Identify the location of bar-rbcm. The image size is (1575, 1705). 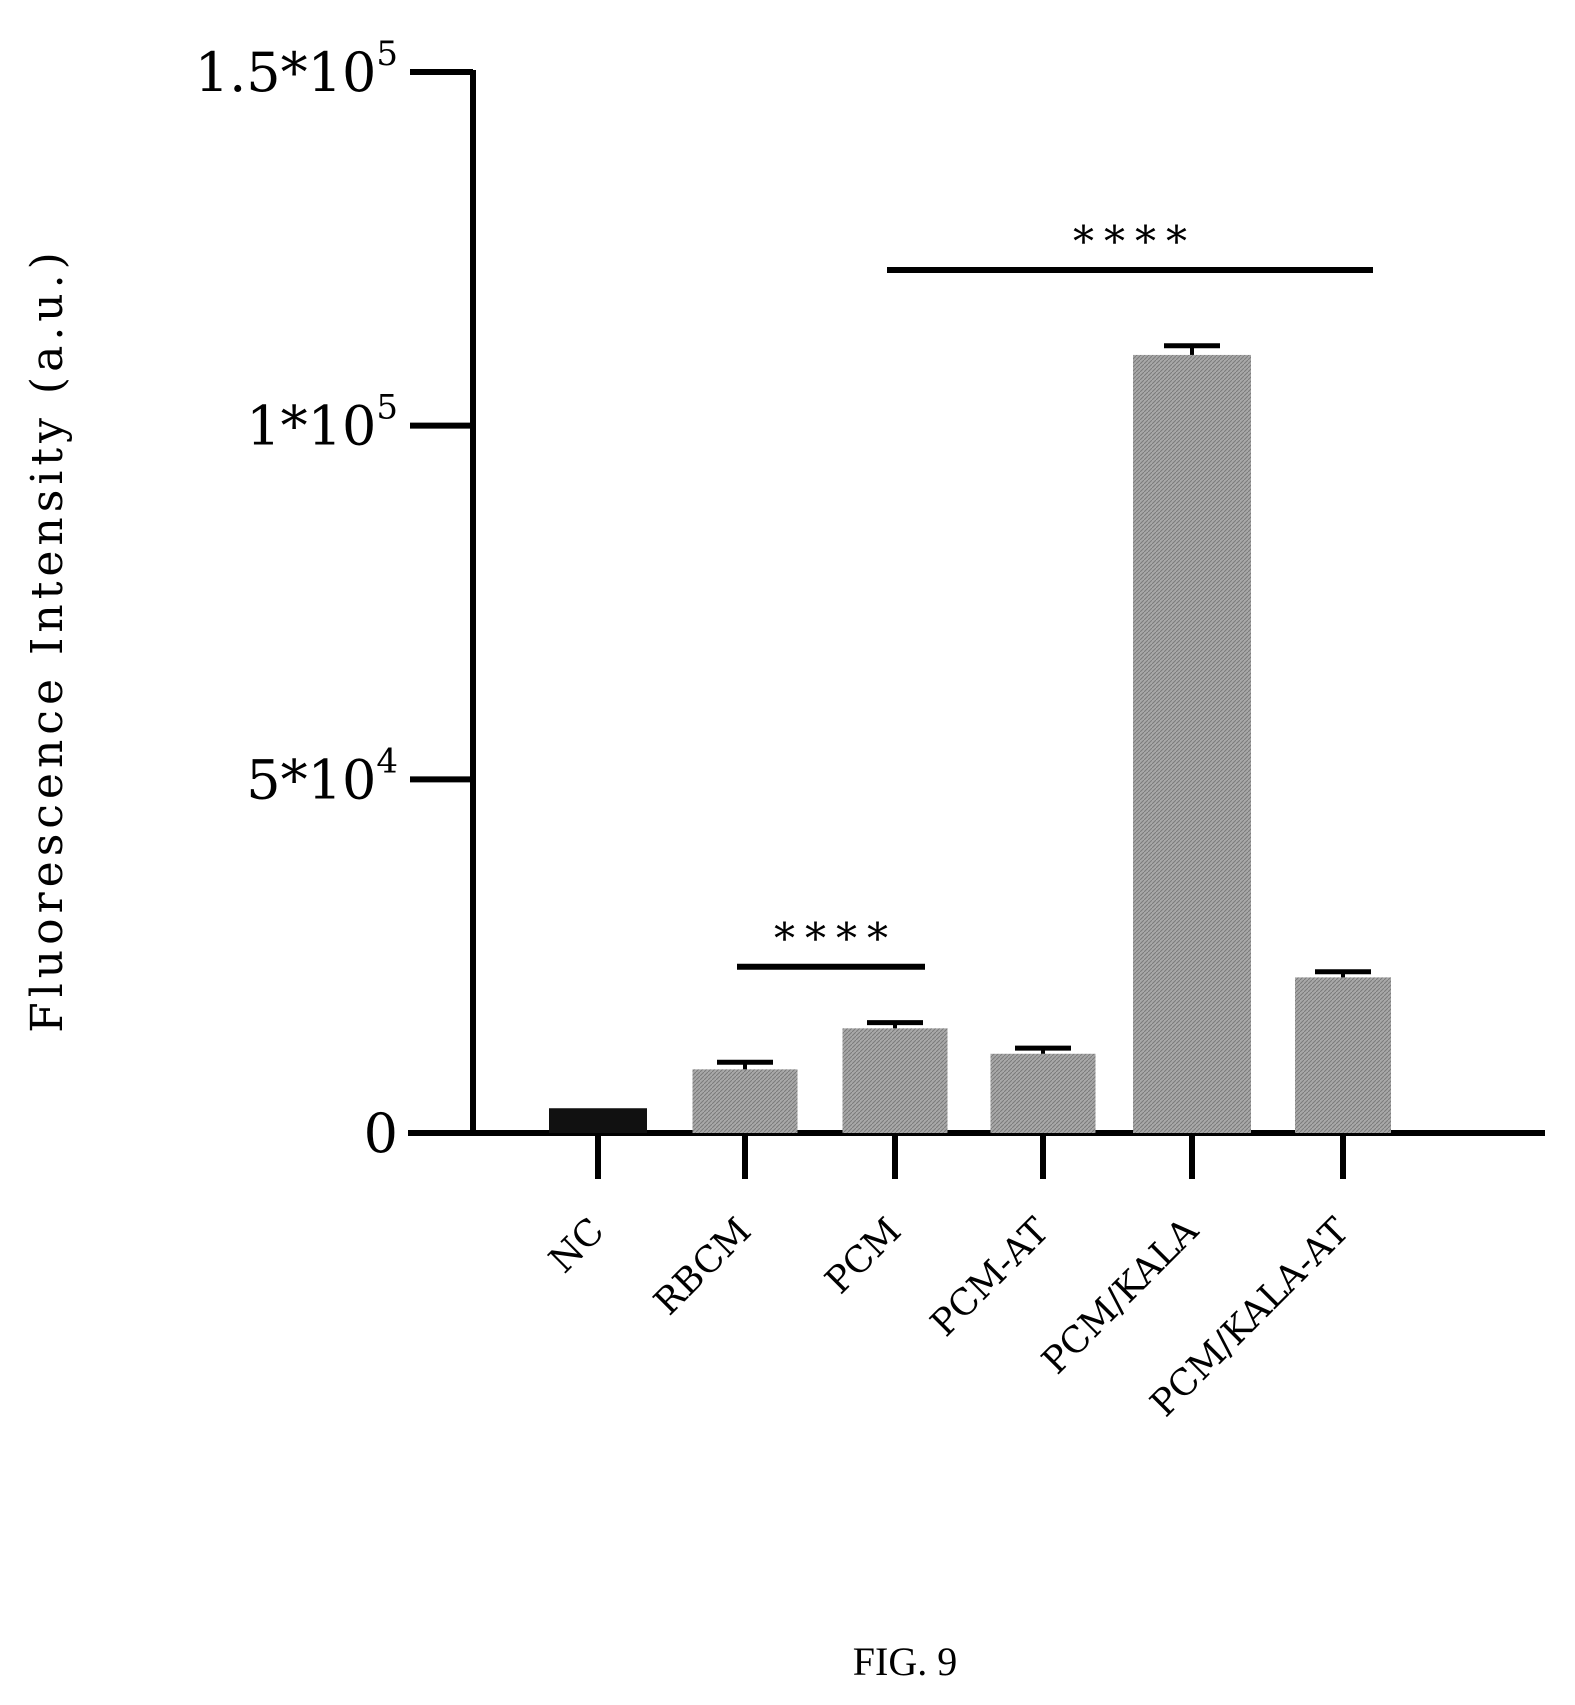
(745, 1101).